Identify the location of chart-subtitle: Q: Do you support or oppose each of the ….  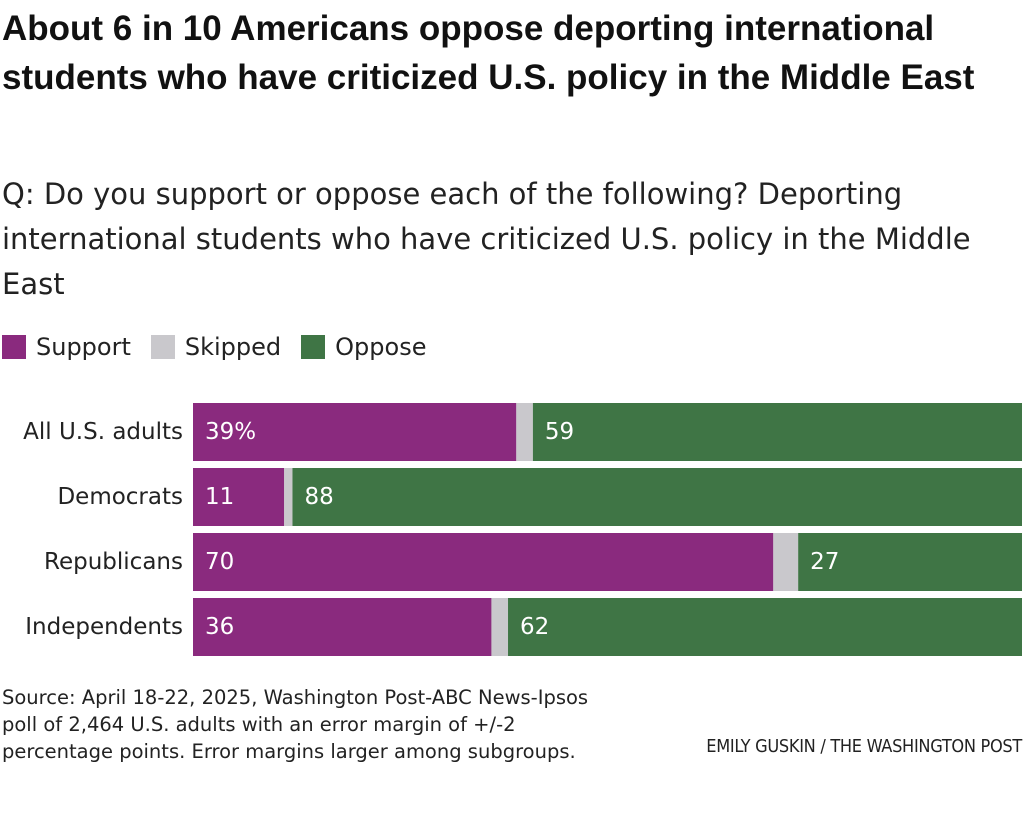
(486, 239).